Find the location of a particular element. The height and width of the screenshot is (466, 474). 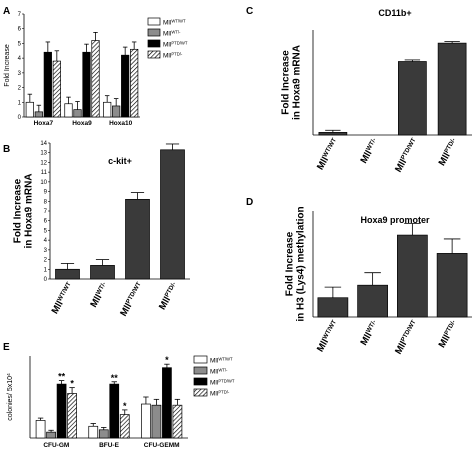

y-tick-label: 13 is located at coordinates (43, 154).